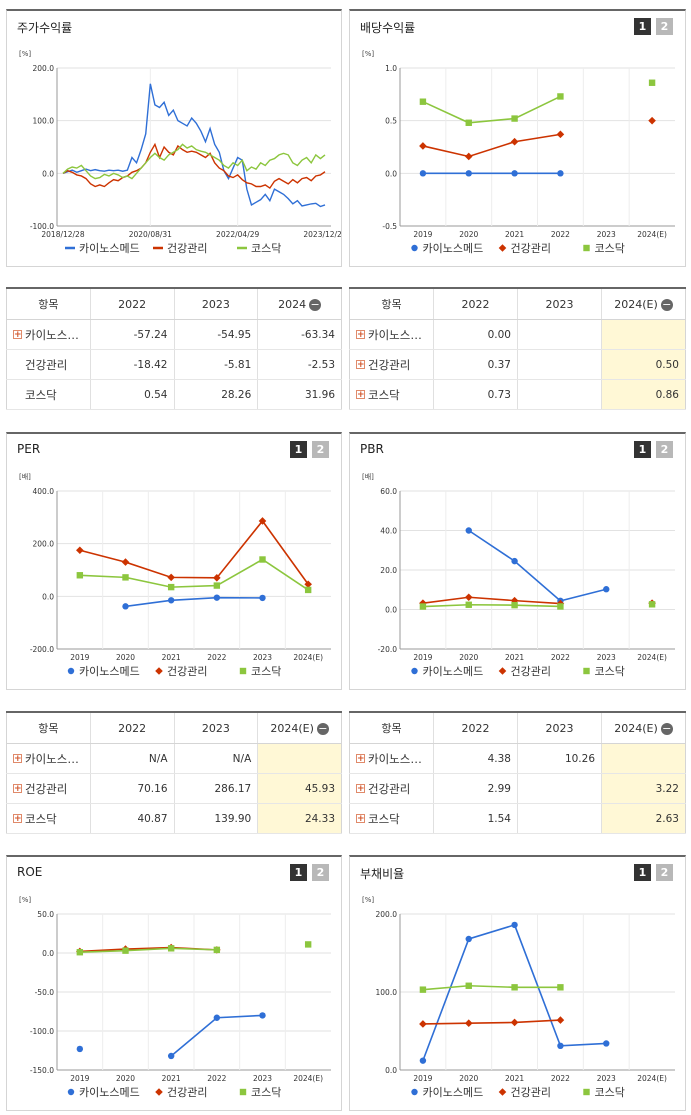 This screenshot has width=691, height=1115. I want to click on column-header-label: 2024(E), so click(636, 728).